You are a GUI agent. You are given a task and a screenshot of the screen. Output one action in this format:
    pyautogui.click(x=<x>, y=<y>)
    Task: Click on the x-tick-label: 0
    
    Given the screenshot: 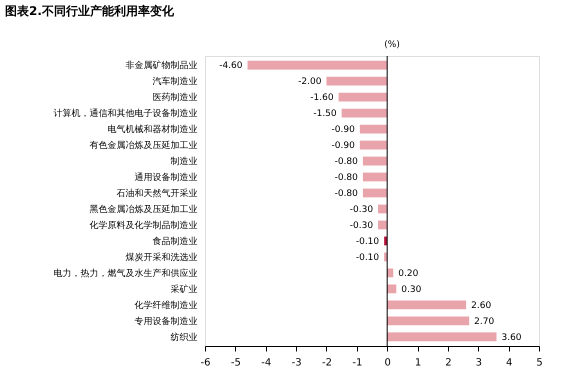 What is the action you would take?
    pyautogui.click(x=387, y=363)
    